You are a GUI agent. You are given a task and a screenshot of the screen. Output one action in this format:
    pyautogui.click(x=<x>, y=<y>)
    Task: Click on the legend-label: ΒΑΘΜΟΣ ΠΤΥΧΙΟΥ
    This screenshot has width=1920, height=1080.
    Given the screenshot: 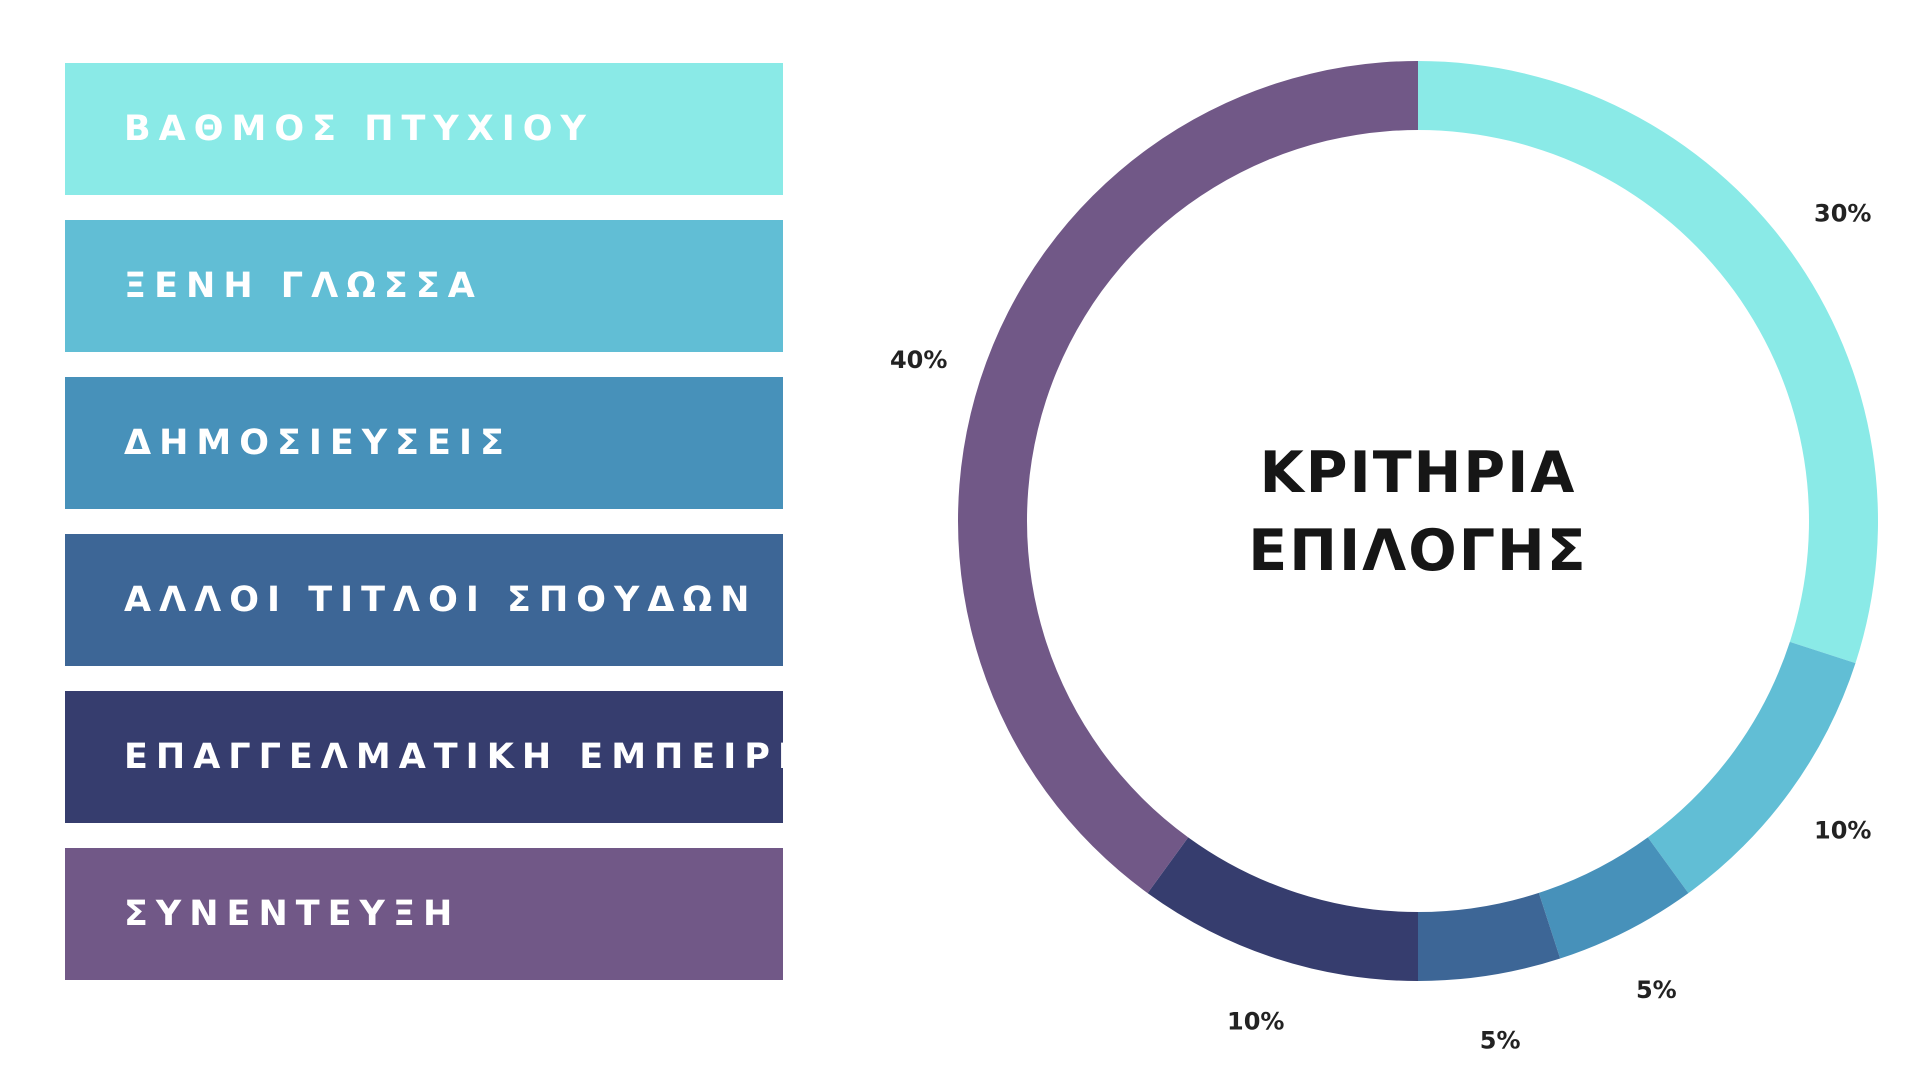 What is the action you would take?
    pyautogui.click(x=359, y=129)
    